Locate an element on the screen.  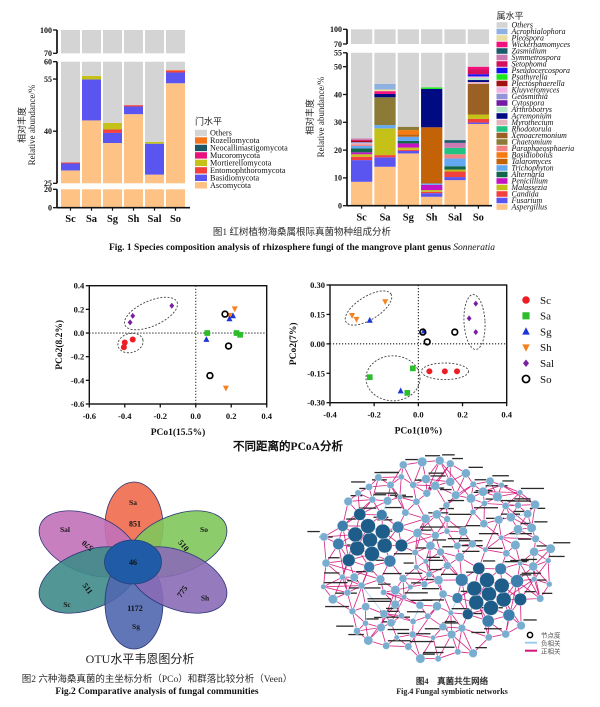
y-tick-label: 40 is located at coordinates (48, 131).